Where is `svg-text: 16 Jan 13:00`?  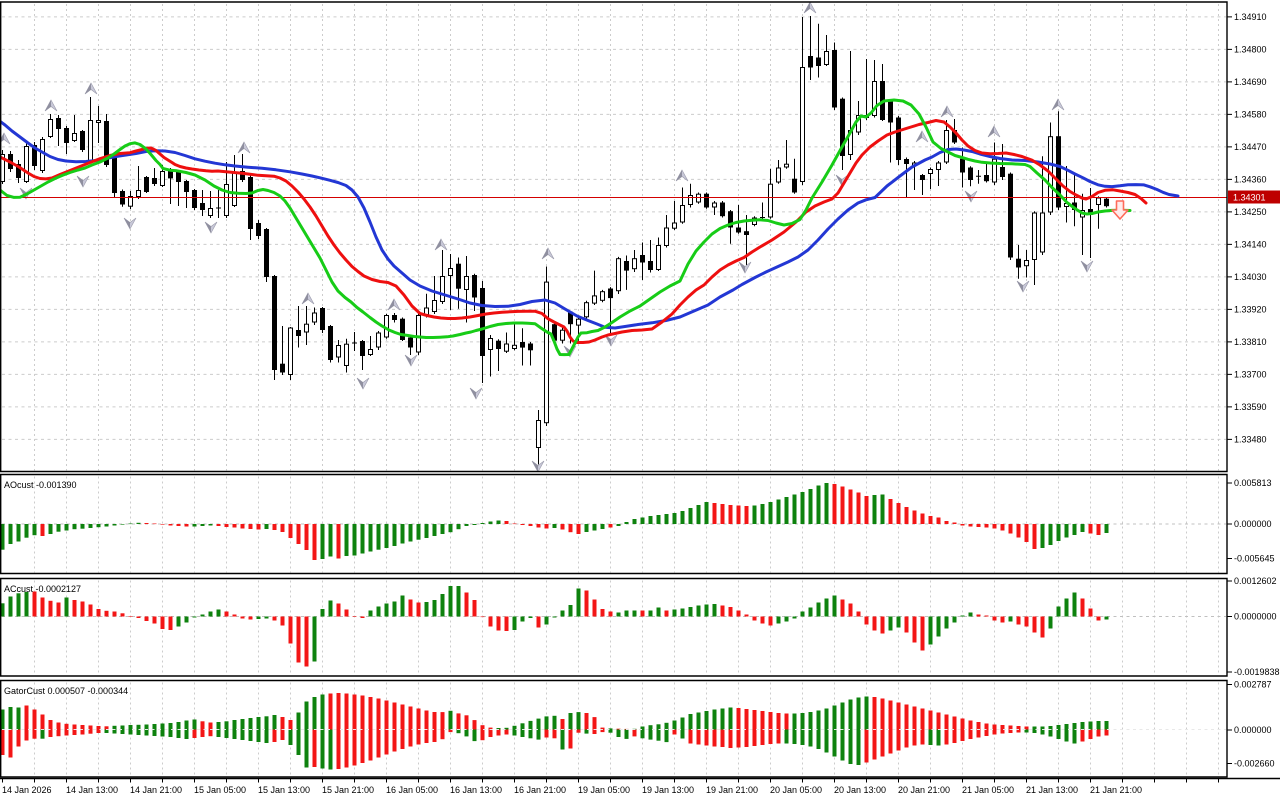 svg-text: 16 Jan 13:00 is located at coordinates (476, 790).